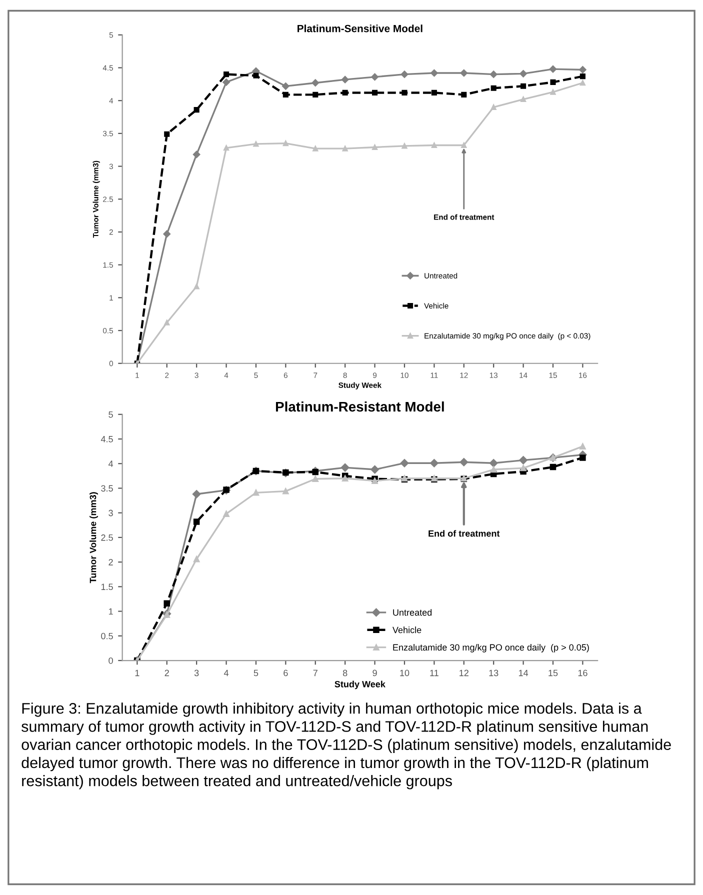 Image resolution: width=703 pixels, height=895 pixels. What do you see at coordinates (523, 673) in the screenshot?
I see `x-tick-label: 14` at bounding box center [523, 673].